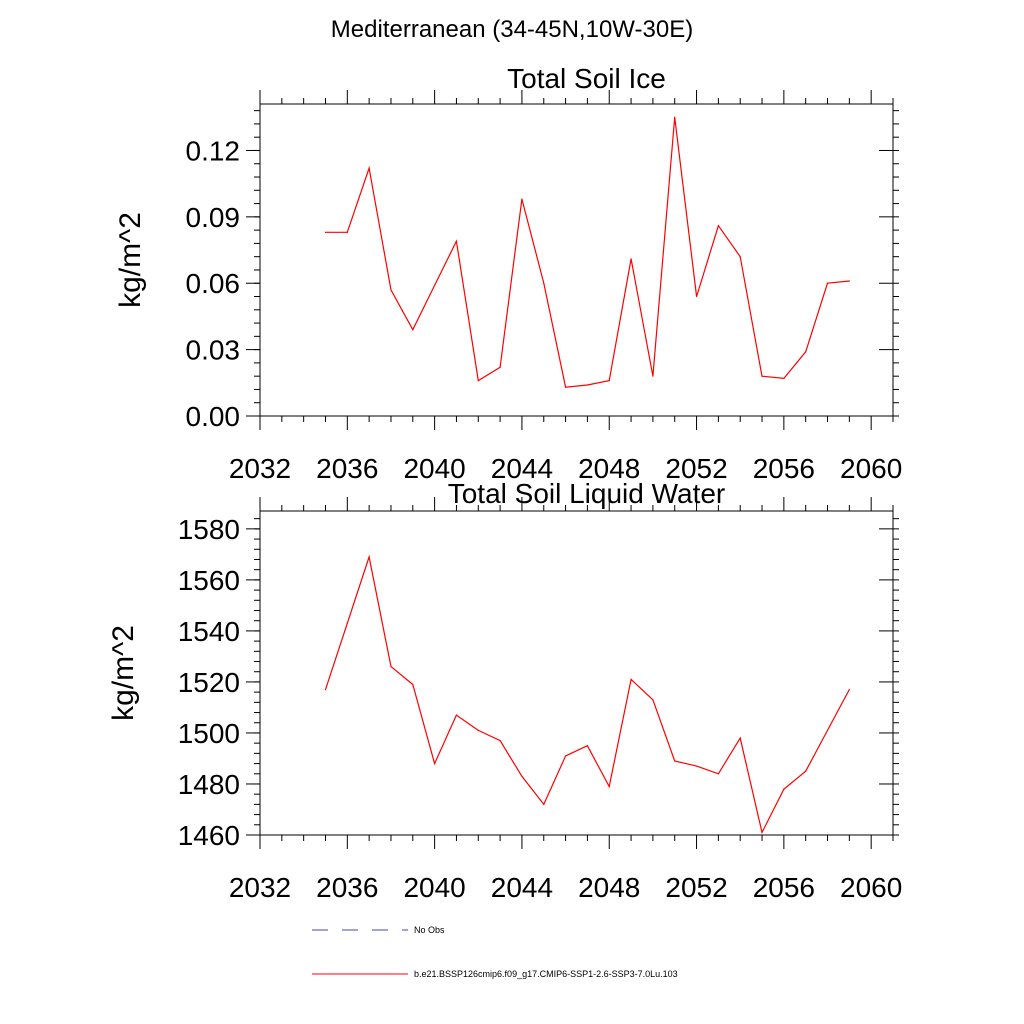 This screenshot has height=1024, width=1024. I want to click on y-tick-label: 0.03, so click(213, 350).